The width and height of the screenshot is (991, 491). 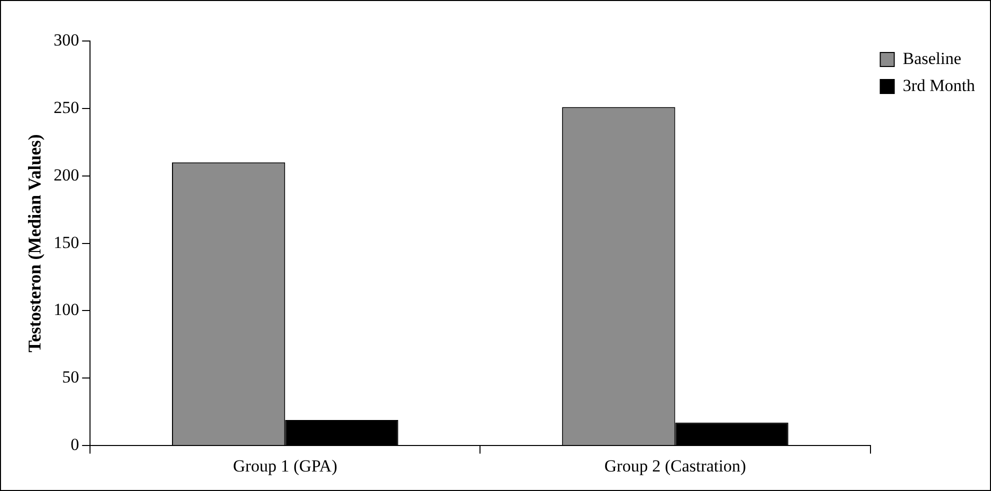 I want to click on y-tick-label: 50, so click(x=71, y=377).